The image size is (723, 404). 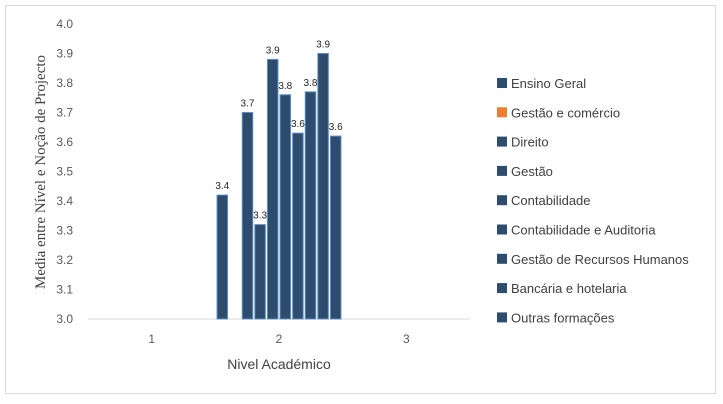 What do you see at coordinates (64, 201) in the screenshot?
I see `y-tick-label: 3.4` at bounding box center [64, 201].